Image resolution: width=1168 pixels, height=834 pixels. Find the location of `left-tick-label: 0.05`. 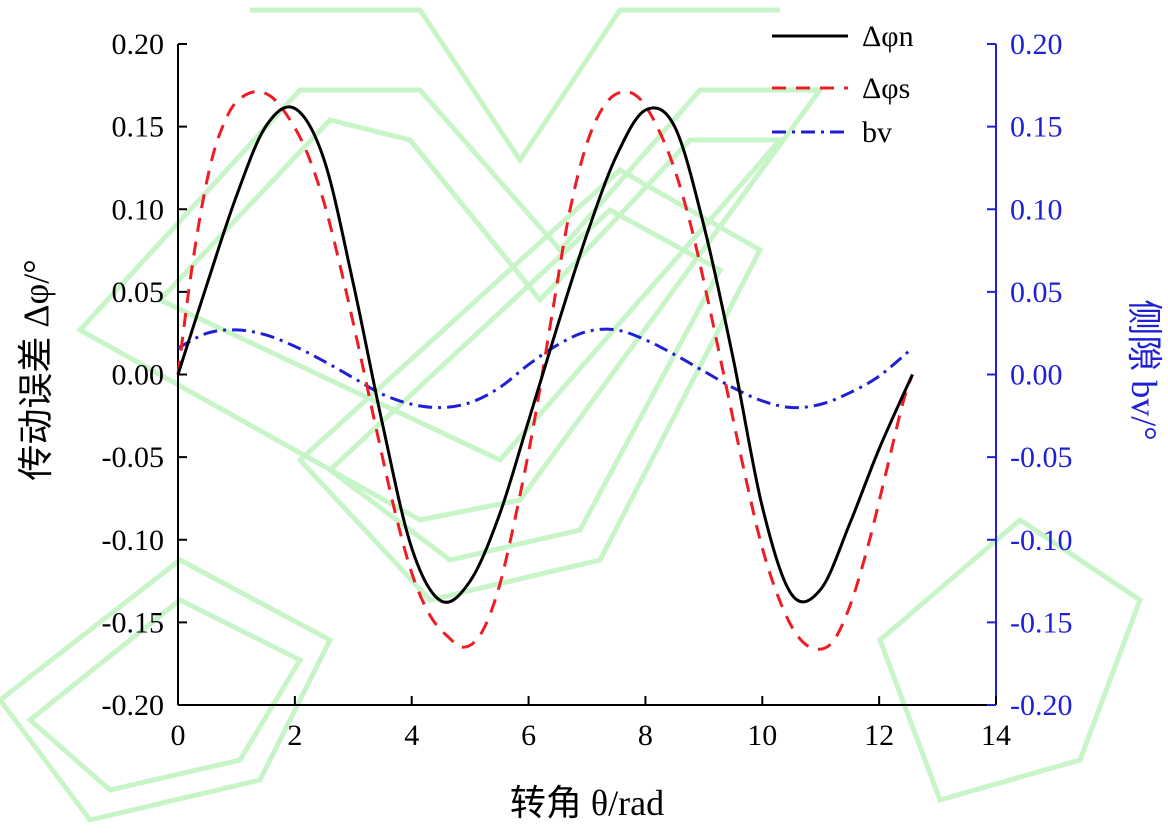

left-tick-label: 0.05 is located at coordinates (138, 292).